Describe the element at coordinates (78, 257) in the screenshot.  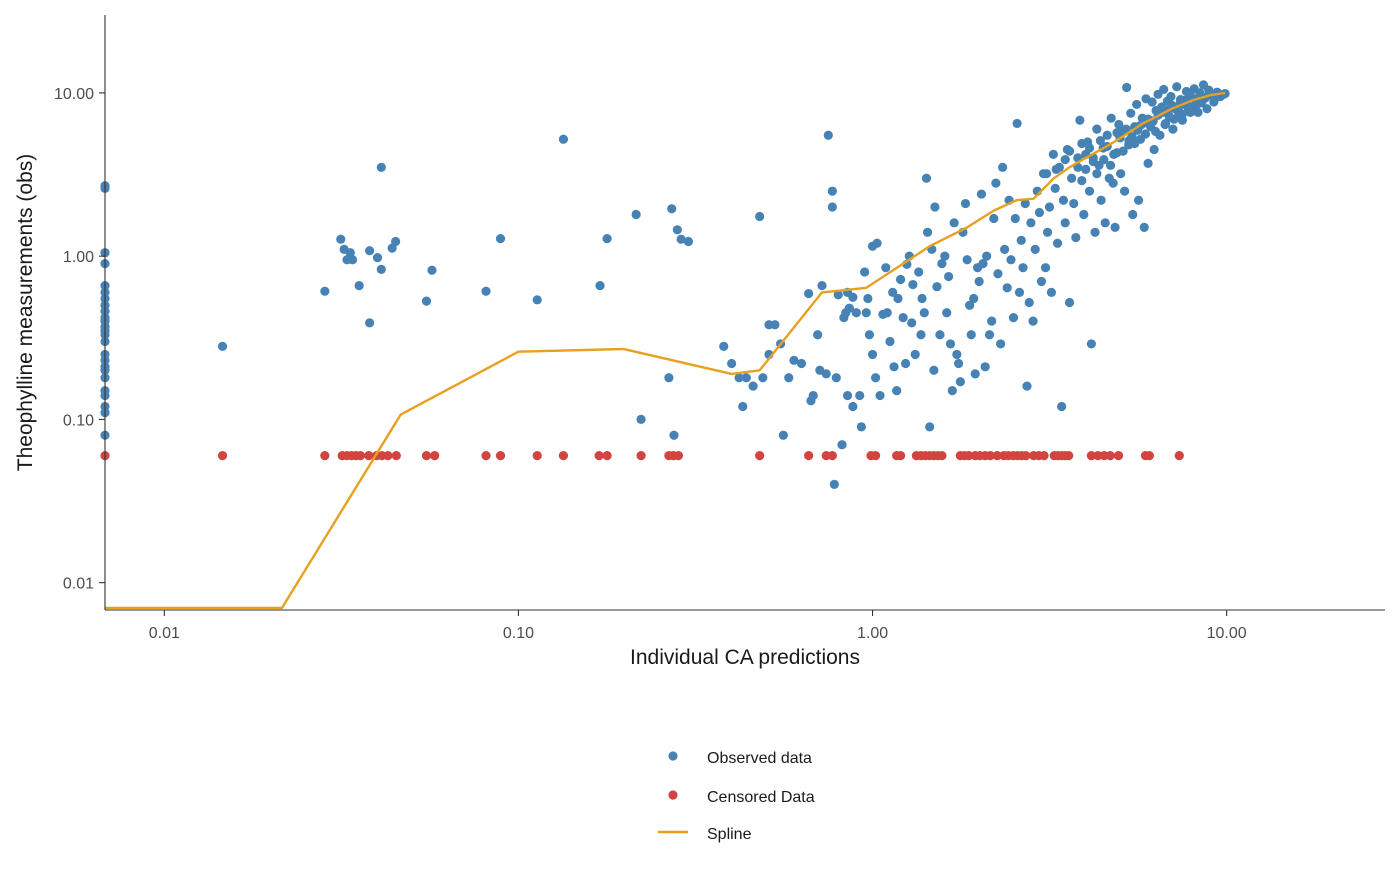
I see `y-tick-label: 1.00` at that location.